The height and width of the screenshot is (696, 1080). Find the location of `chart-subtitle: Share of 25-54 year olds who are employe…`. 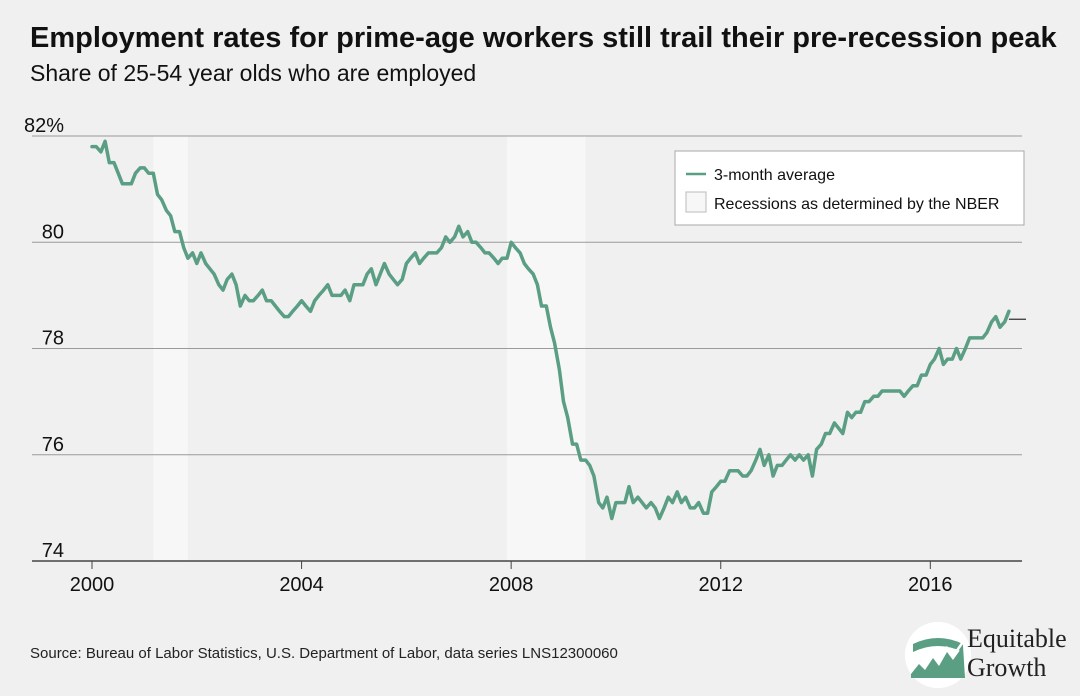

chart-subtitle: Share of 25-54 year olds who are employe… is located at coordinates (253, 73).